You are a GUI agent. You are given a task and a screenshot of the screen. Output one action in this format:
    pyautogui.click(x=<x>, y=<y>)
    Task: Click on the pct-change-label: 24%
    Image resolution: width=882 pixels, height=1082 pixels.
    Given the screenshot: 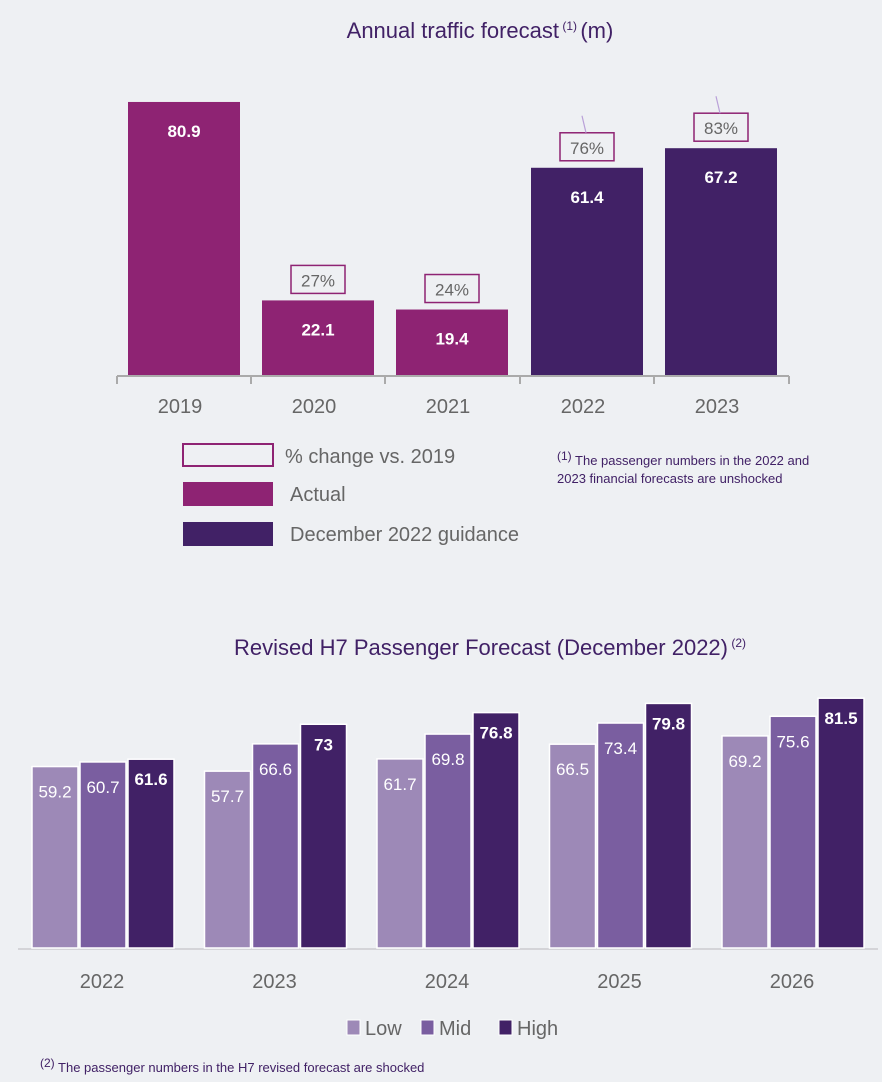 What is the action you would take?
    pyautogui.click(x=452, y=290)
    